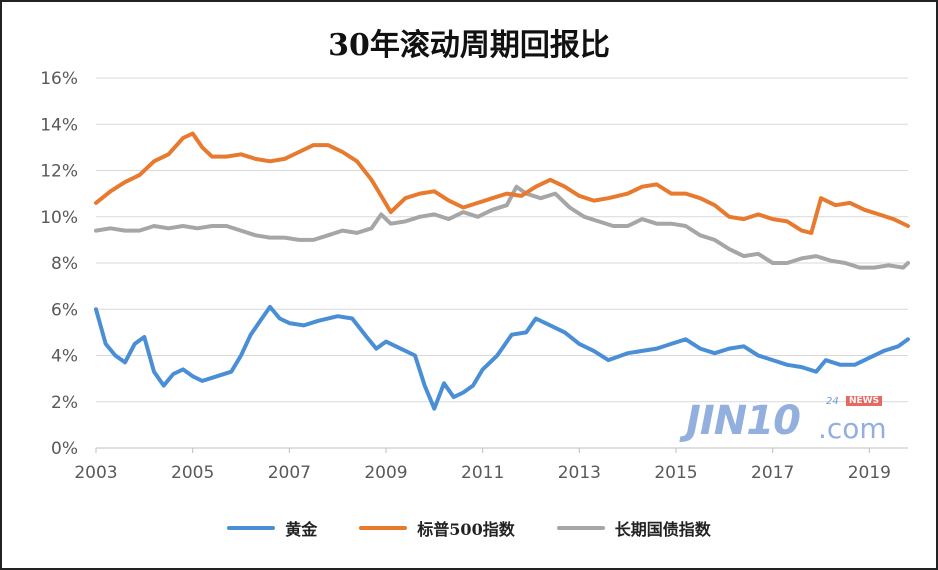  I want to click on y-tick-label: 4%, so click(64, 357).